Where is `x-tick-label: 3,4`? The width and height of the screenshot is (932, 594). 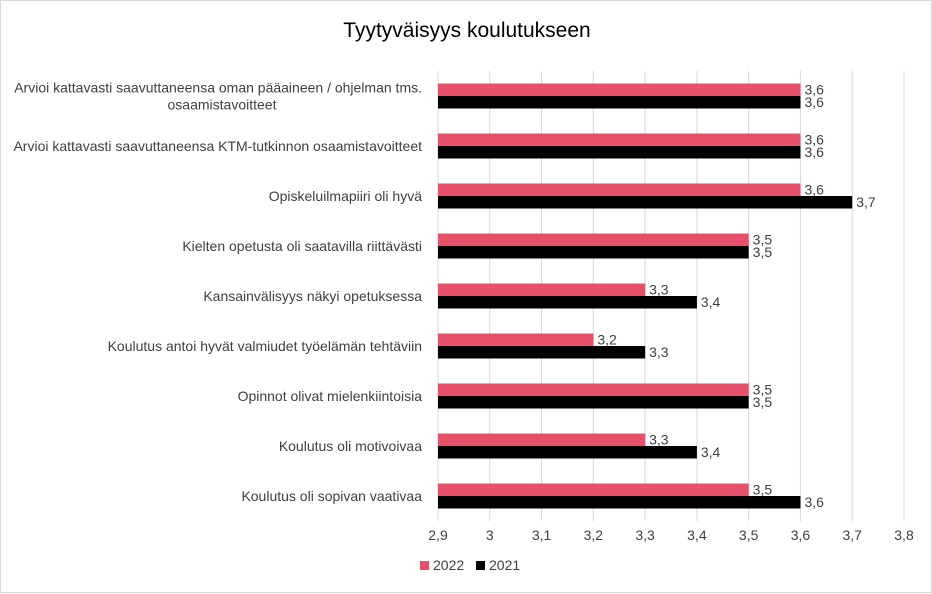
x-tick-label: 3,4 is located at coordinates (697, 535).